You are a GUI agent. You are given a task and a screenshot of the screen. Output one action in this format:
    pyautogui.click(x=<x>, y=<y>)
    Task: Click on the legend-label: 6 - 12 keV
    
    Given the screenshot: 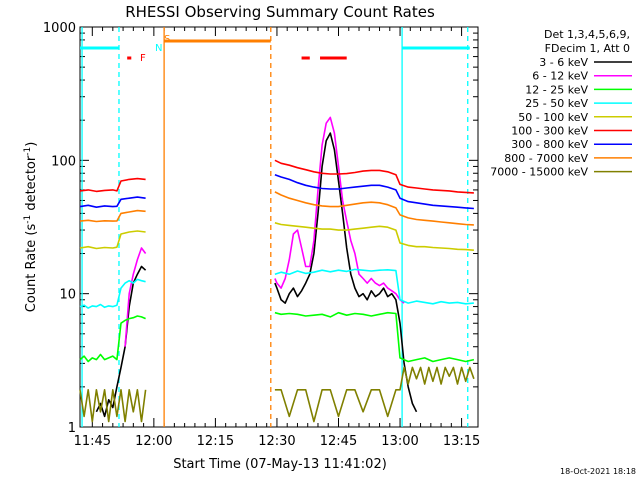 What is the action you would take?
    pyautogui.click(x=560, y=76)
    